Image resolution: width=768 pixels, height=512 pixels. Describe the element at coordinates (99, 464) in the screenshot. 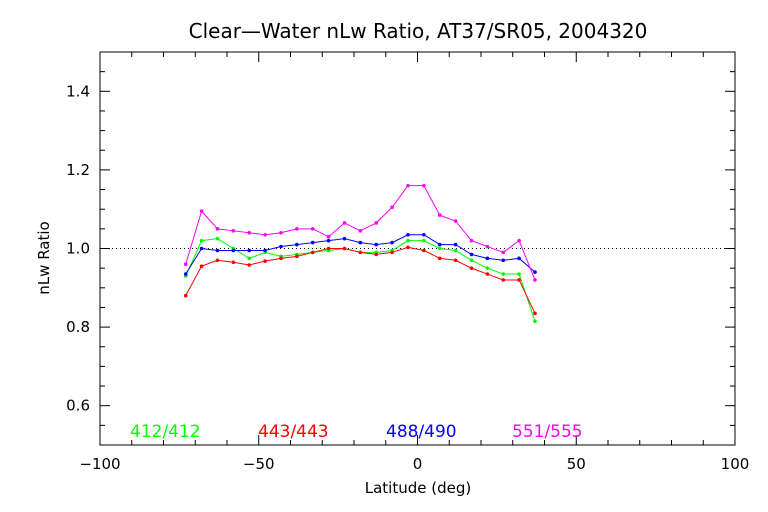

I see `x-tick-label: −100` at that location.